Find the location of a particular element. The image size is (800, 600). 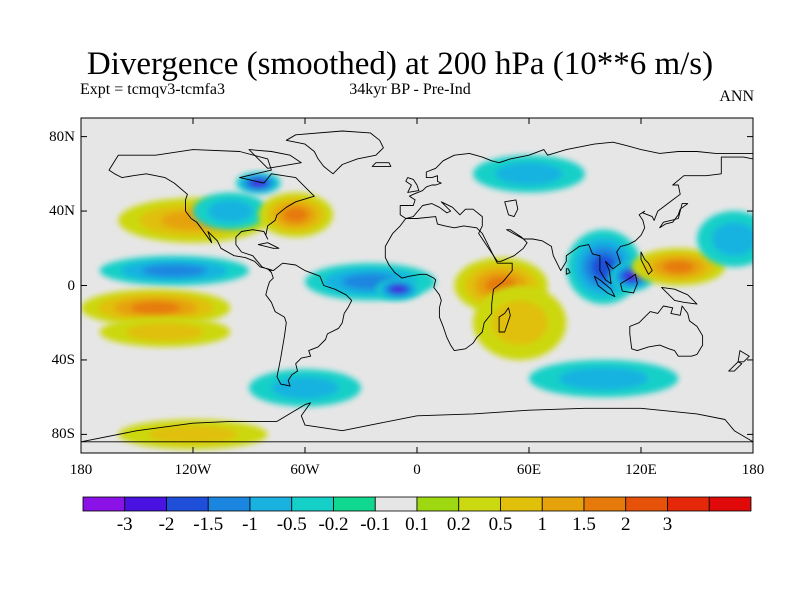

coastline-africa is located at coordinates (448, 284).